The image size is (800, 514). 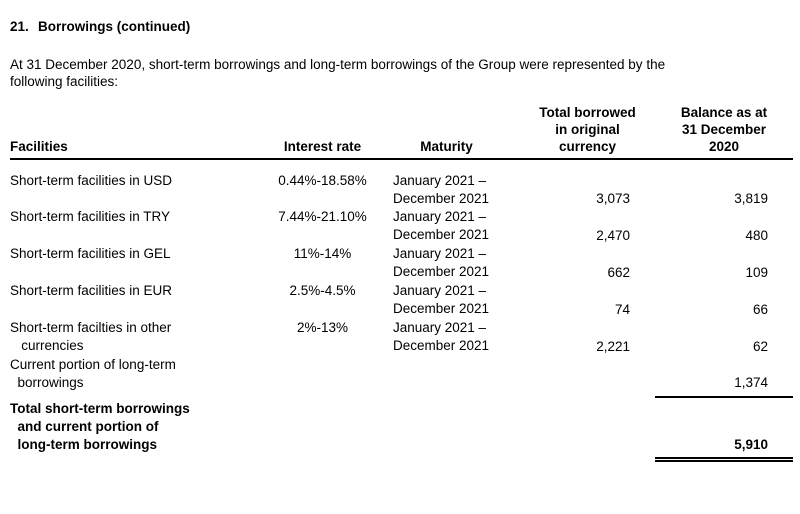 I want to click on balance-cell: 109, so click(x=756, y=272).